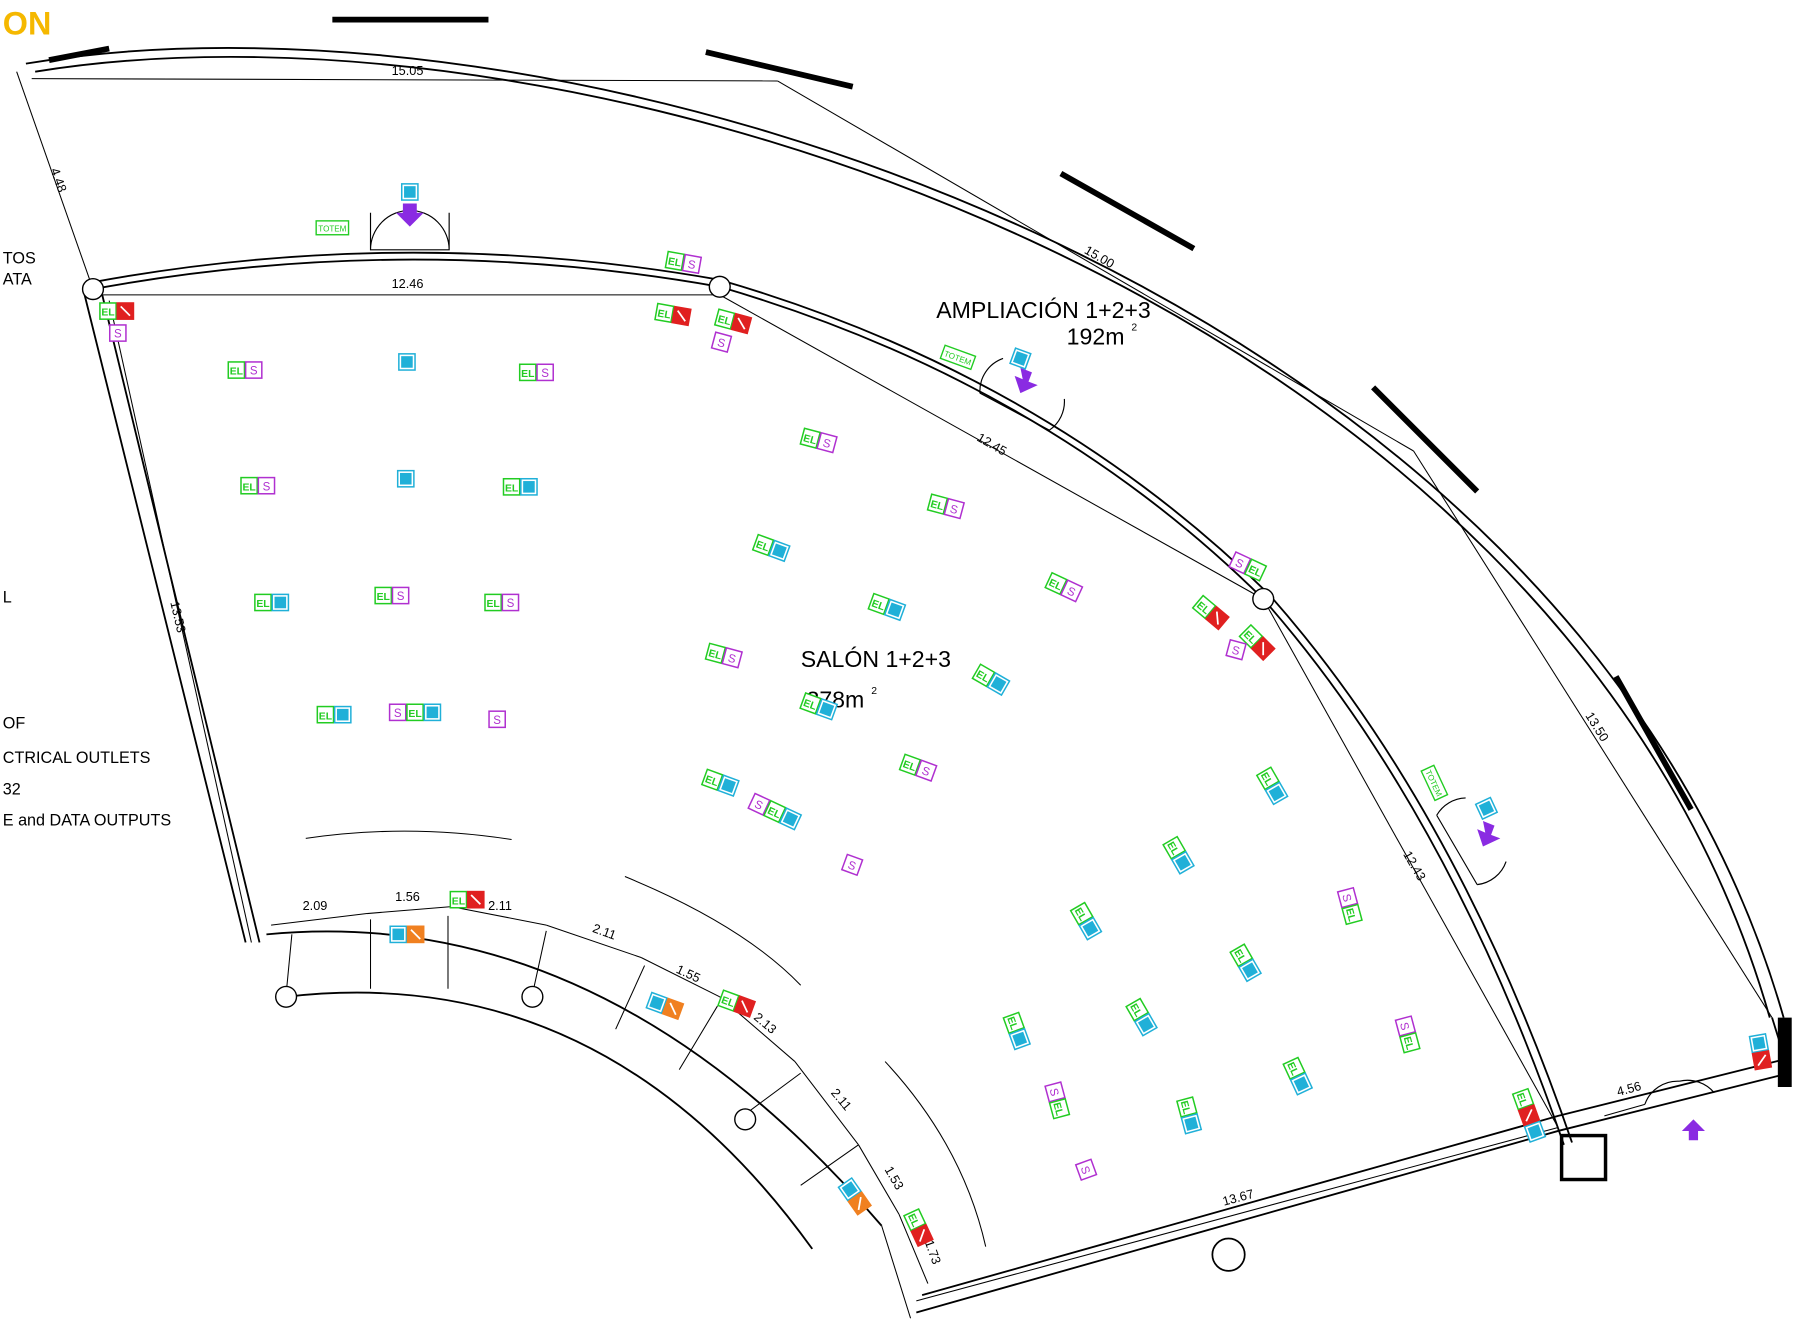  Describe the element at coordinates (574, 1090) in the screenshot. I see `service-arc` at that location.